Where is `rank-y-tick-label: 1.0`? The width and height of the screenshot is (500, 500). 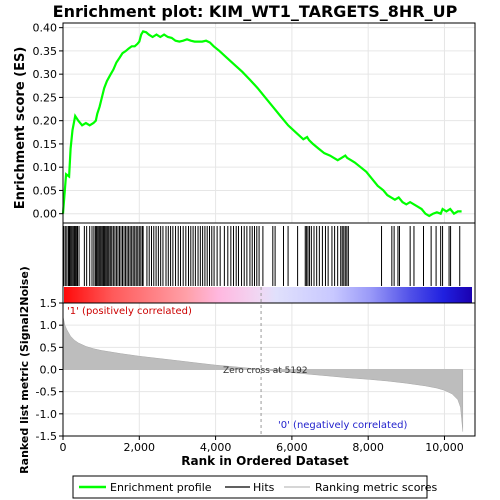
rank-y-tick-label: 1.0 is located at coordinates (49, 325).